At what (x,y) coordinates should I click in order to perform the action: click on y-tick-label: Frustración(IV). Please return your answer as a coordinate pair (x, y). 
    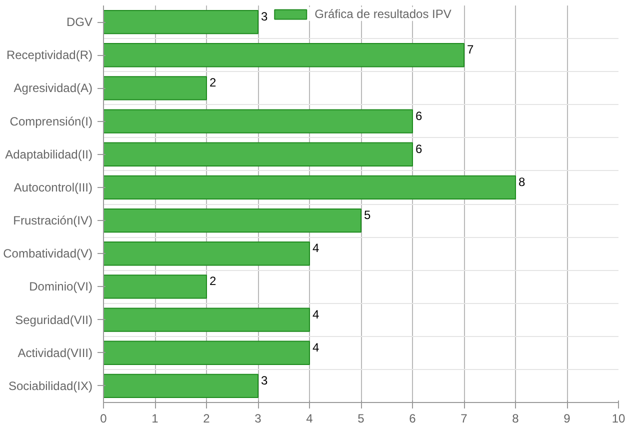
    Looking at the image, I should click on (53, 221).